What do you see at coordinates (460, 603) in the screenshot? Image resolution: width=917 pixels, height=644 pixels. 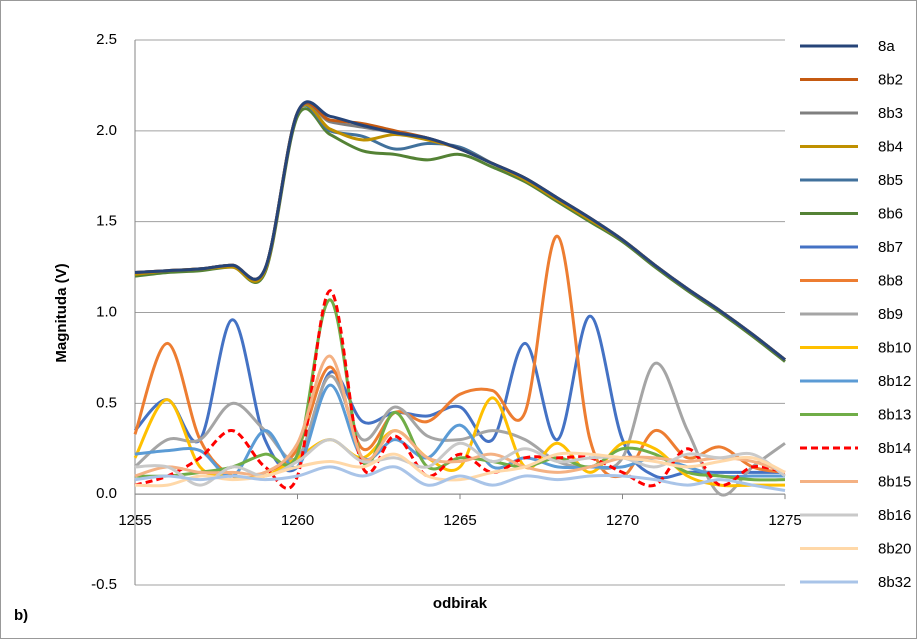 I see `x-axis-label: odbirak` at bounding box center [460, 603].